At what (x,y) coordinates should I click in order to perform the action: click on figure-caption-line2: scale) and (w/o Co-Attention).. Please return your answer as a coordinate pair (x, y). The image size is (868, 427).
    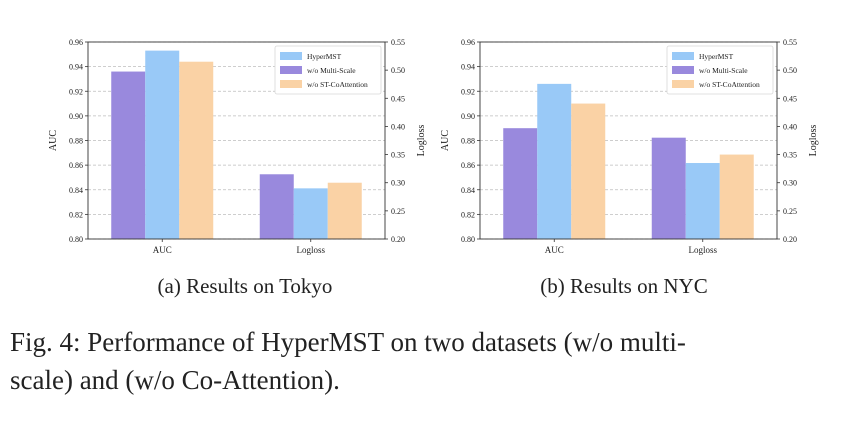
    Looking at the image, I should click on (175, 380).